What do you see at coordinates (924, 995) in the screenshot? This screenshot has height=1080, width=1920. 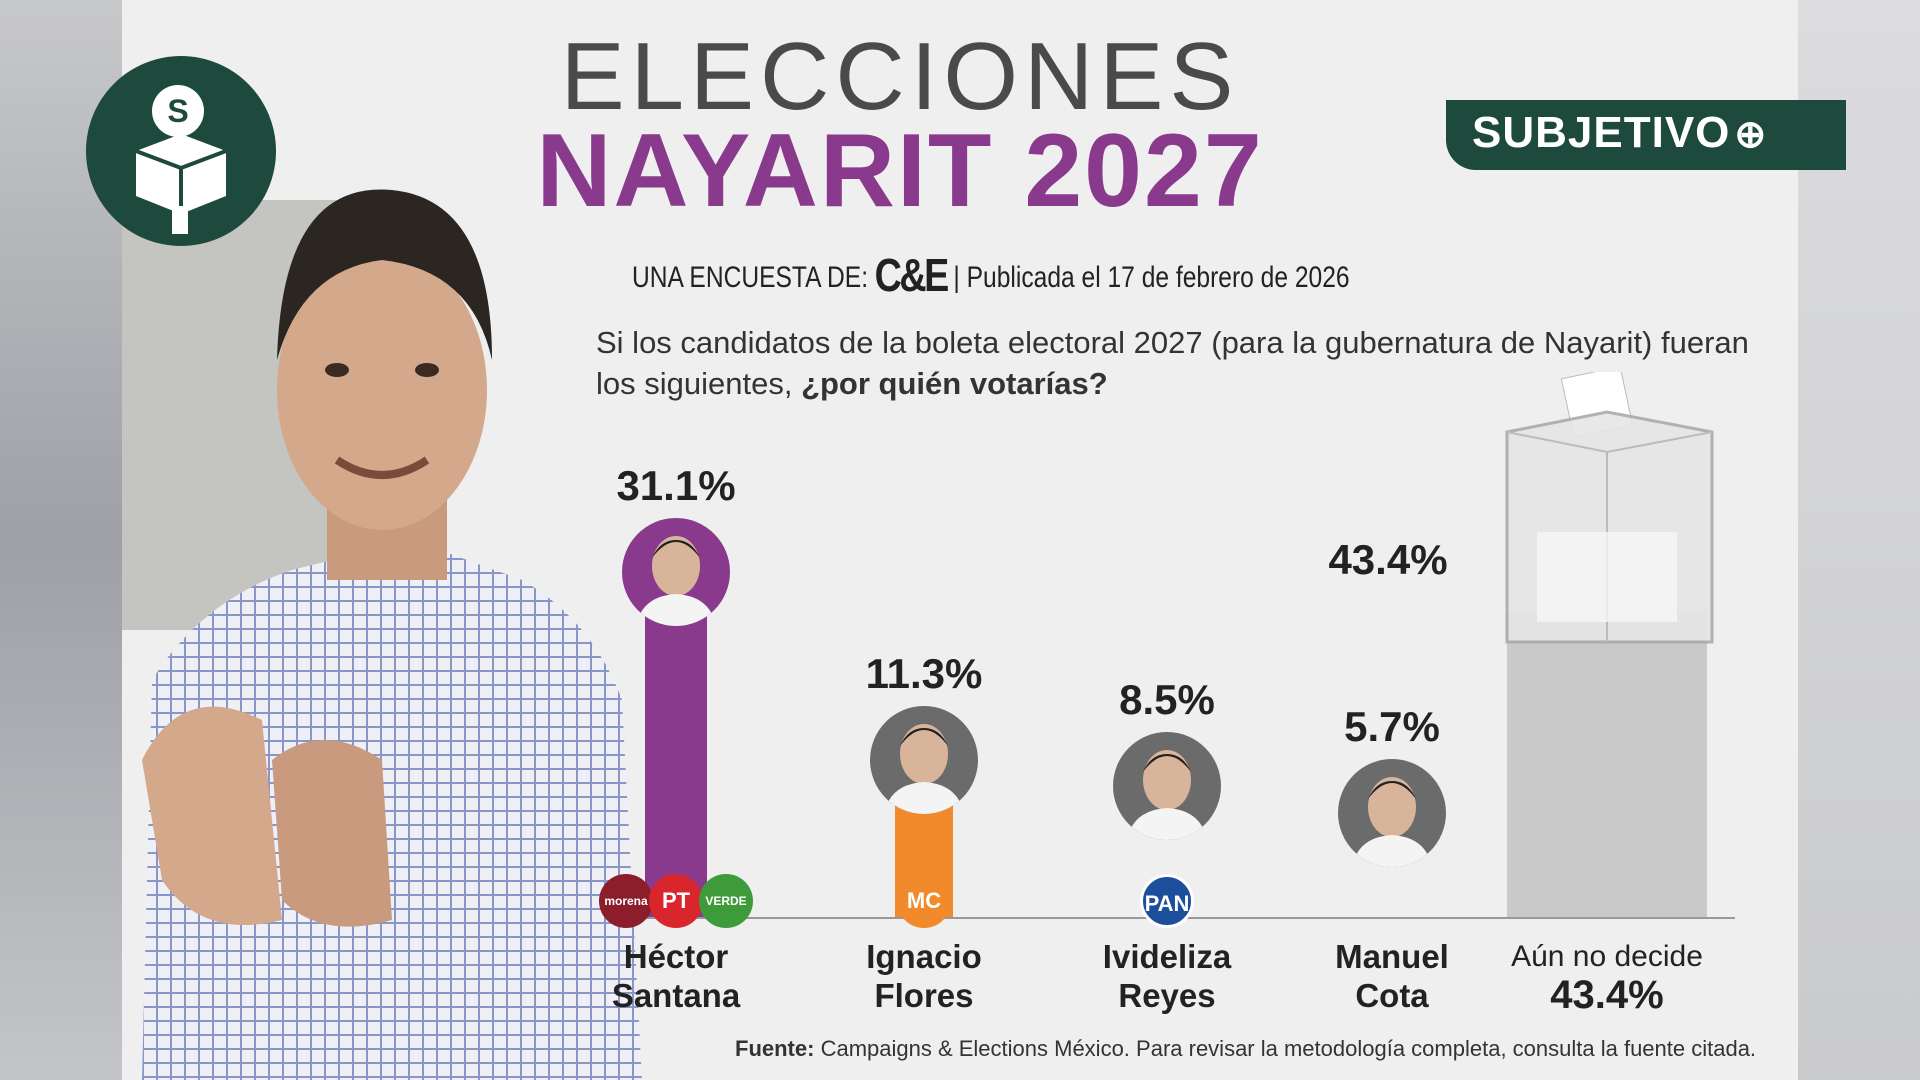 I see `name-line: Flores` at bounding box center [924, 995].